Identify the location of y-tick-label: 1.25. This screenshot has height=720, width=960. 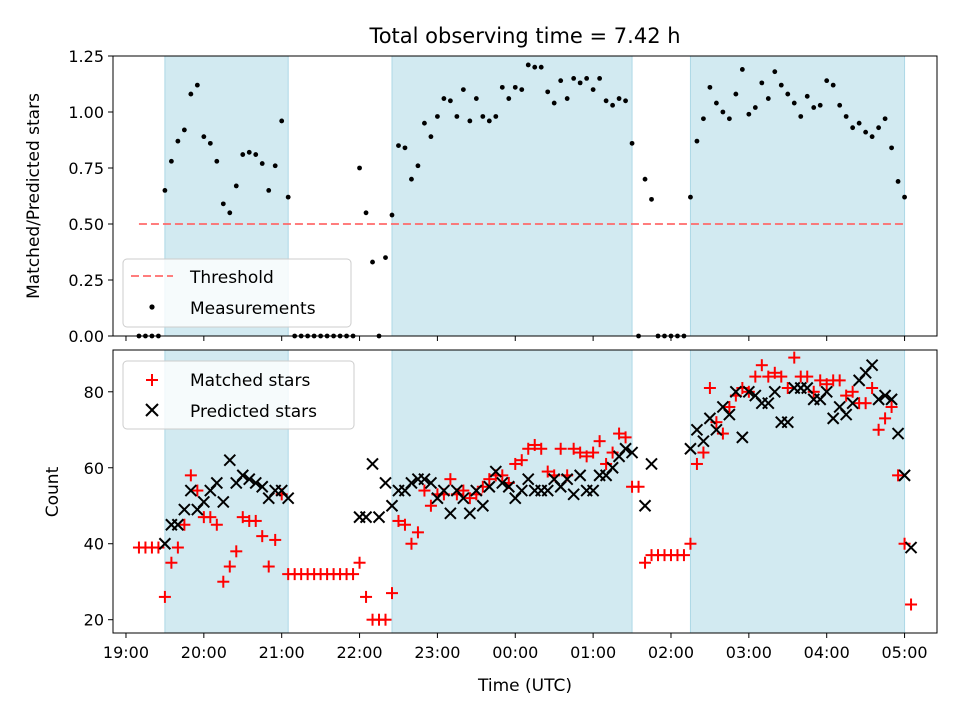
(86, 56).